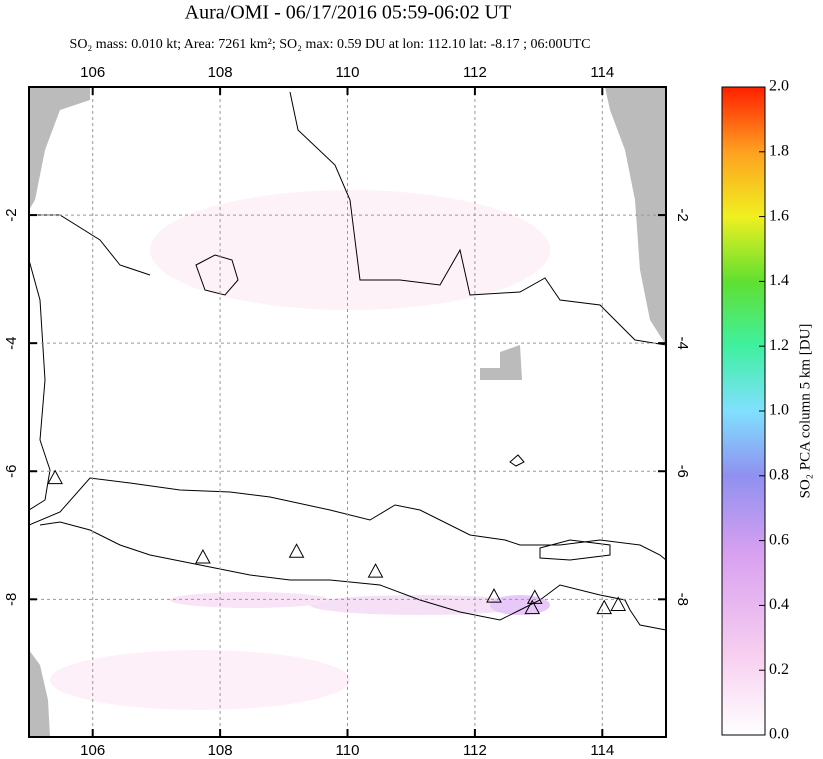  What do you see at coordinates (779, 86) in the screenshot?
I see `colorbar-tick-label: 2.0` at bounding box center [779, 86].